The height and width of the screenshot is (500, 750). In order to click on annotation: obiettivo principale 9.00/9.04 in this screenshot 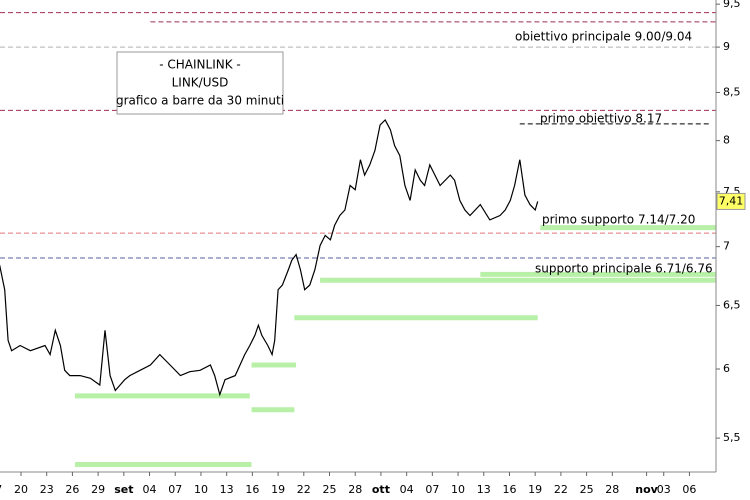, I will do `click(603, 37)`.